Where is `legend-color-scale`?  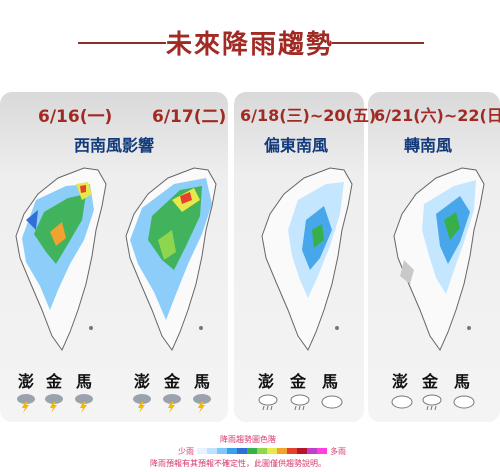 legend-color-scale is located at coordinates (262, 451).